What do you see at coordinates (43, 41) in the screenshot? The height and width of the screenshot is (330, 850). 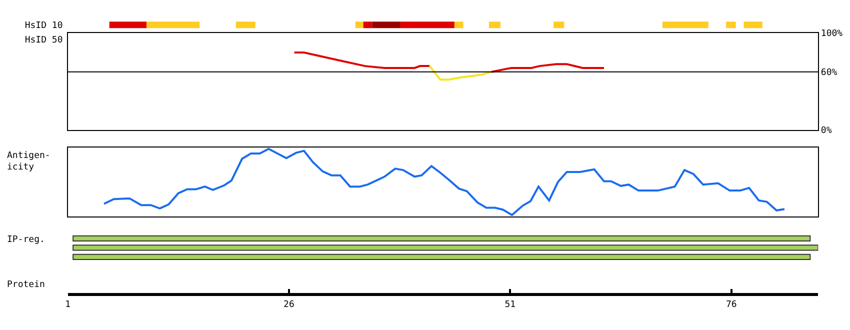 I see `y-tick-label: HsID 50` at bounding box center [43, 41].